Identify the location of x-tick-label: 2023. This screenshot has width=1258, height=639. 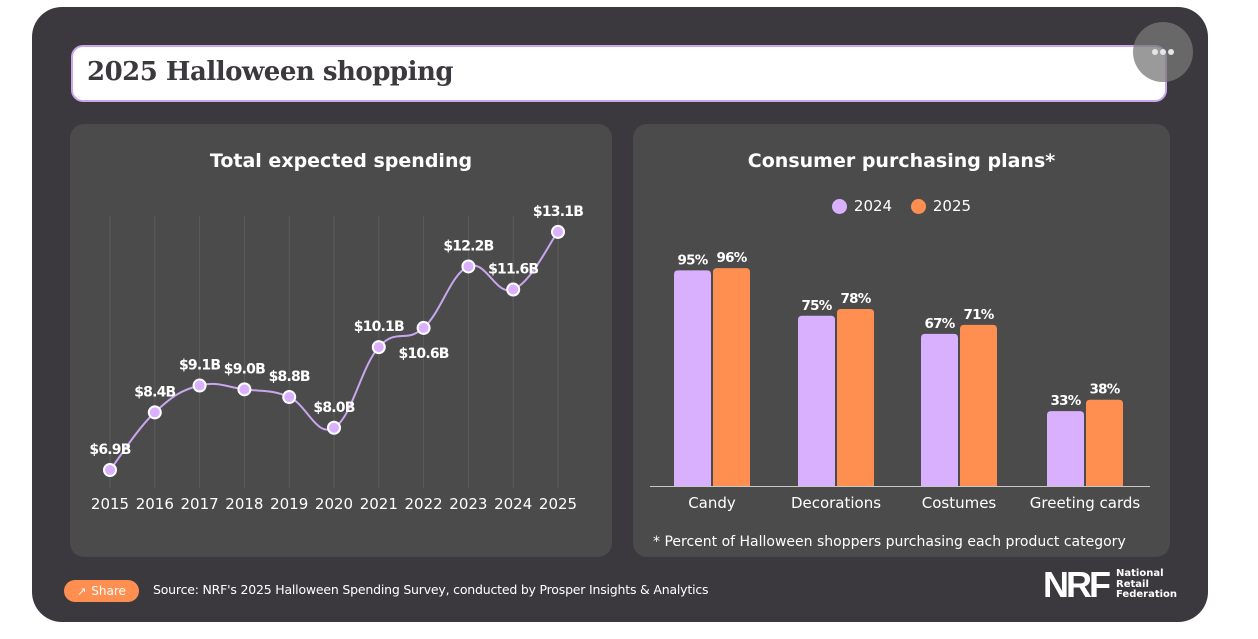
(468, 504).